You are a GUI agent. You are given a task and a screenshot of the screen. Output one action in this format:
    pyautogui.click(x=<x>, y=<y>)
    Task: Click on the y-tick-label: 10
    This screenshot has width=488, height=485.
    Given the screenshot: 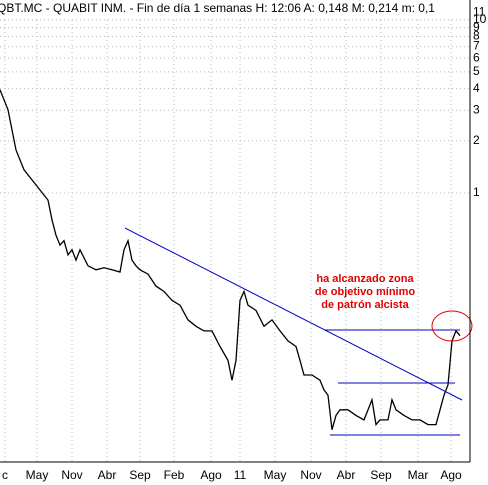 What is the action you would take?
    pyautogui.click(x=480, y=19)
    